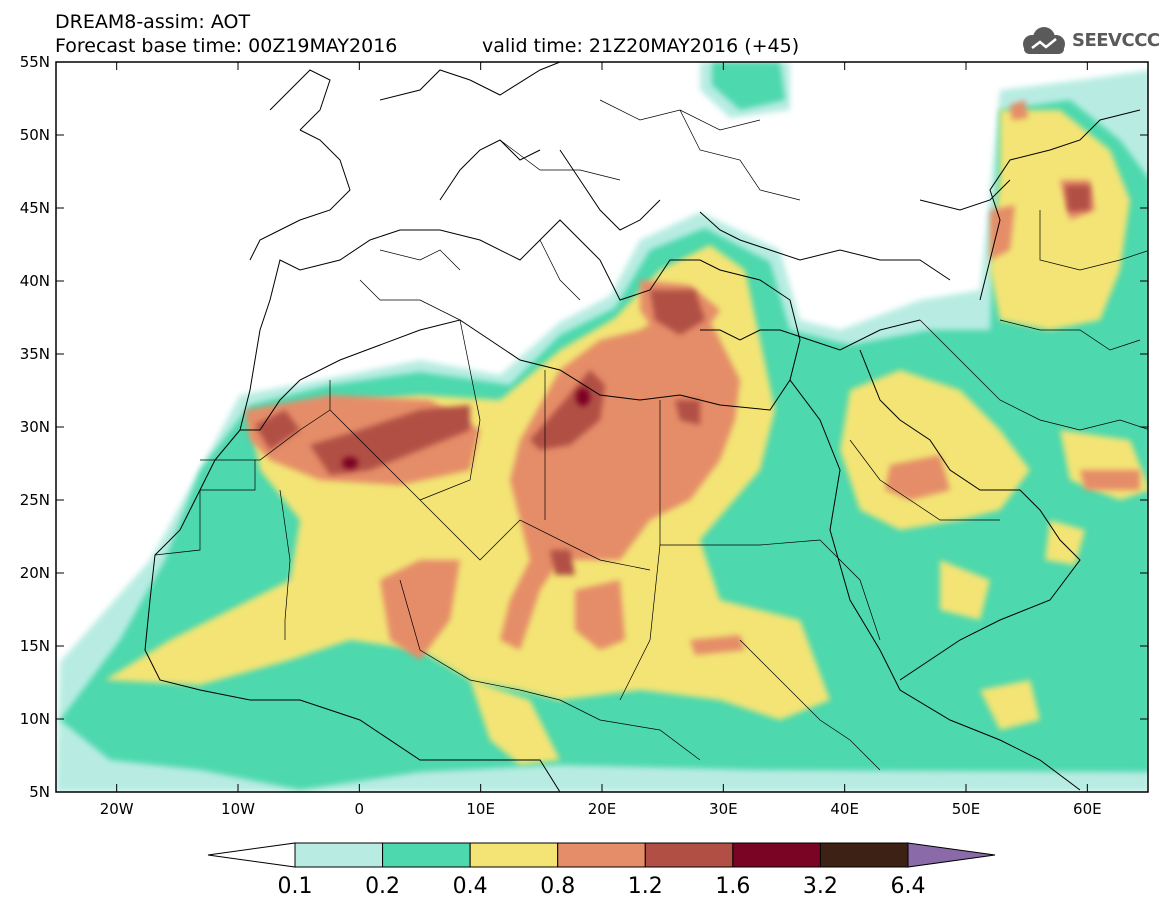 The width and height of the screenshot is (1165, 905). I want to click on lon-tick-label: 30E, so click(723, 809).